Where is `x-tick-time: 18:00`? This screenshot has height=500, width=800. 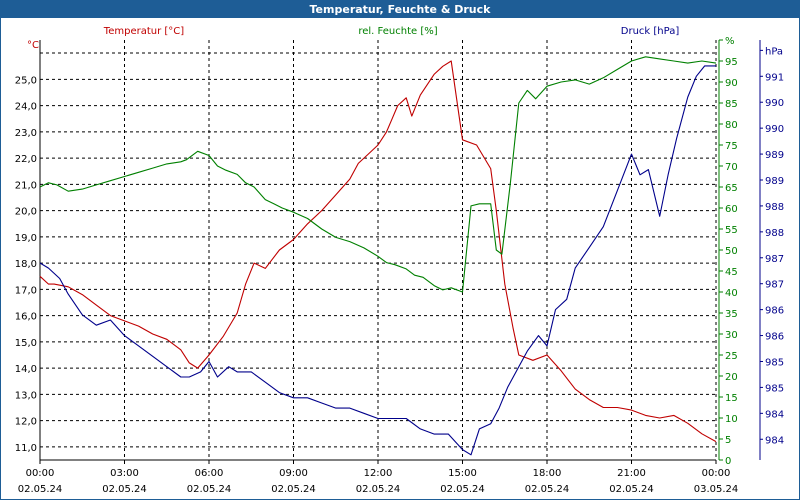 x-tick-time: 18:00 is located at coordinates (547, 473).